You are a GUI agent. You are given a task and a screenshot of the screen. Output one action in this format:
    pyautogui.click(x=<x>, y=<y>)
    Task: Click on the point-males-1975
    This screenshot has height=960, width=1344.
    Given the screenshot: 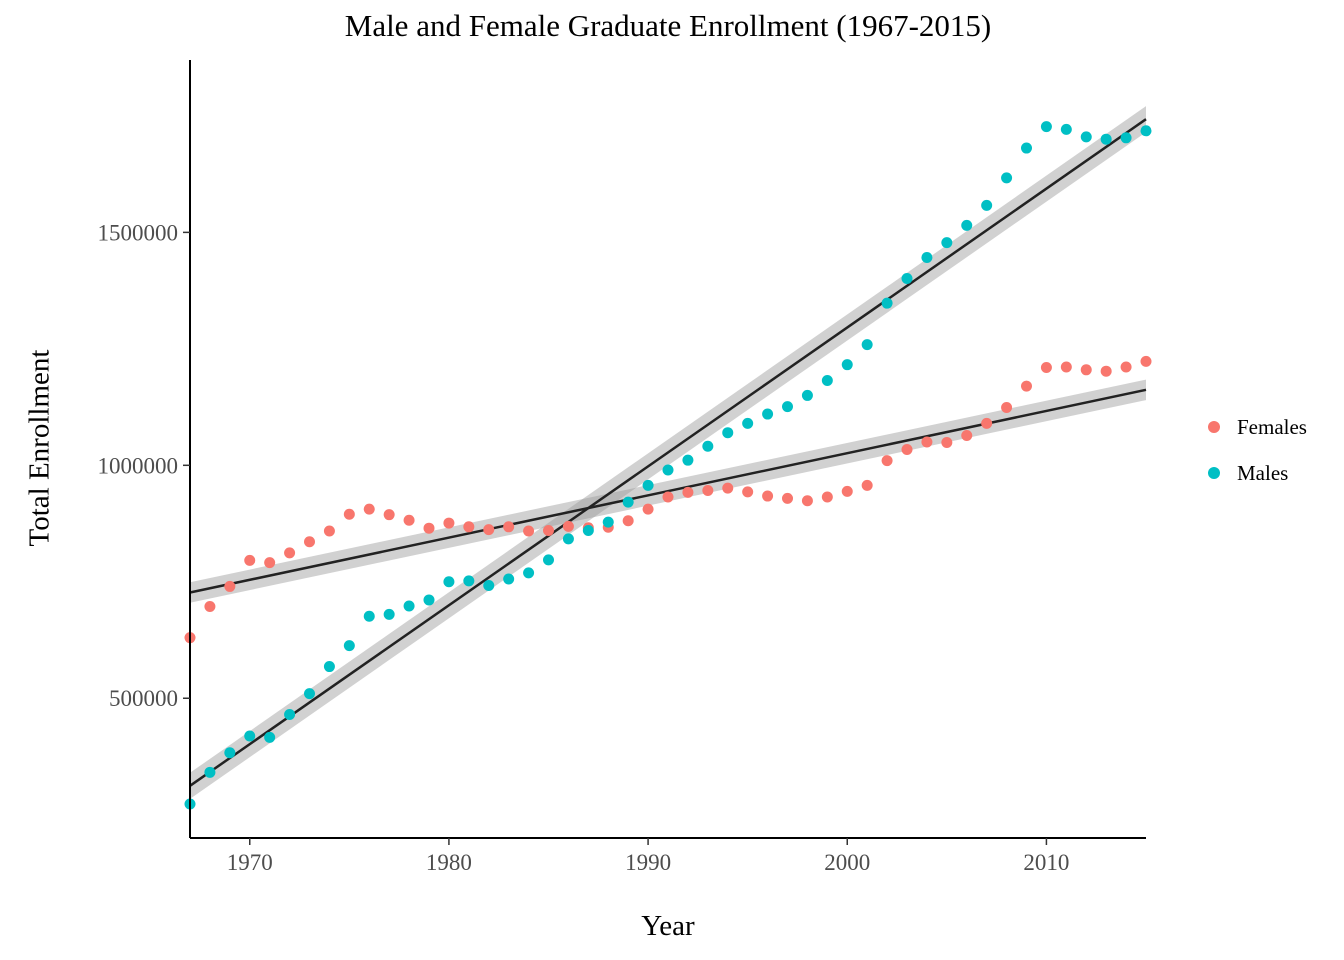 What is the action you would take?
    pyautogui.click(x=349, y=646)
    